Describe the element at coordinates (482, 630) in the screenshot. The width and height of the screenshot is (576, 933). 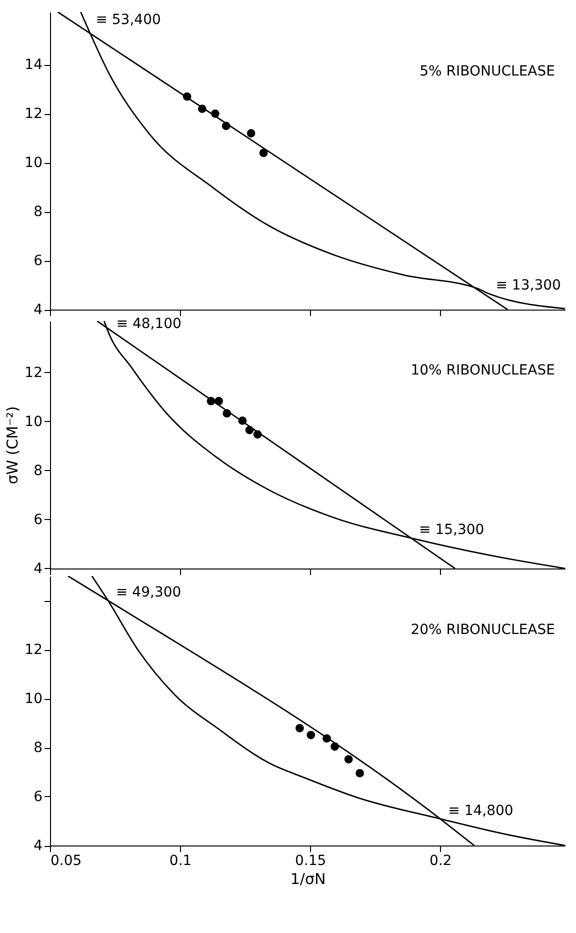
I see `annotation: 20% RIBONUCLEASE` at that location.